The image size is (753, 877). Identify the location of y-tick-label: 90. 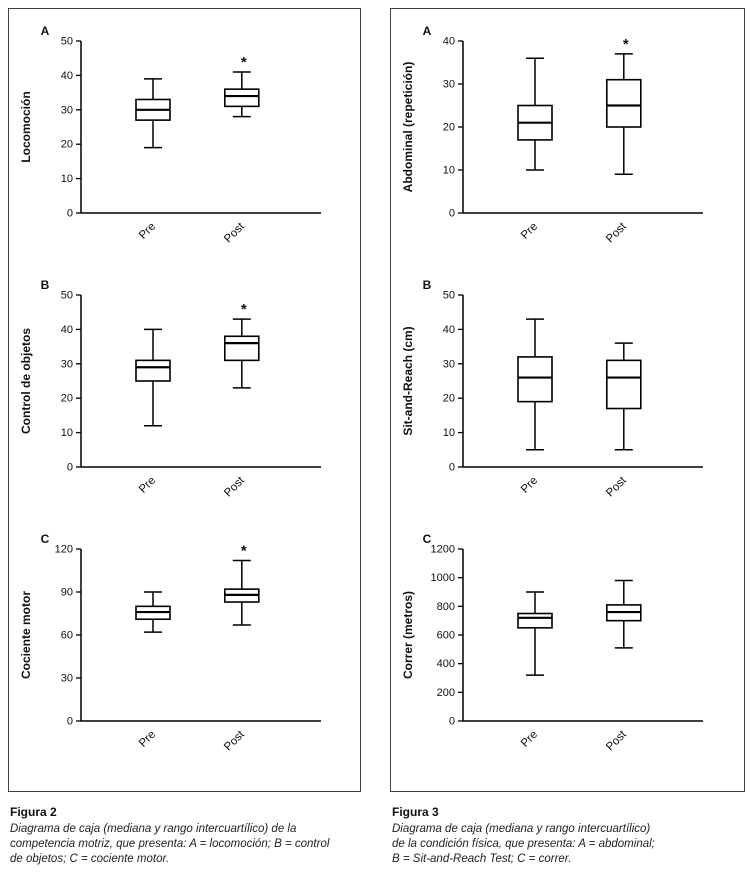
(67, 593).